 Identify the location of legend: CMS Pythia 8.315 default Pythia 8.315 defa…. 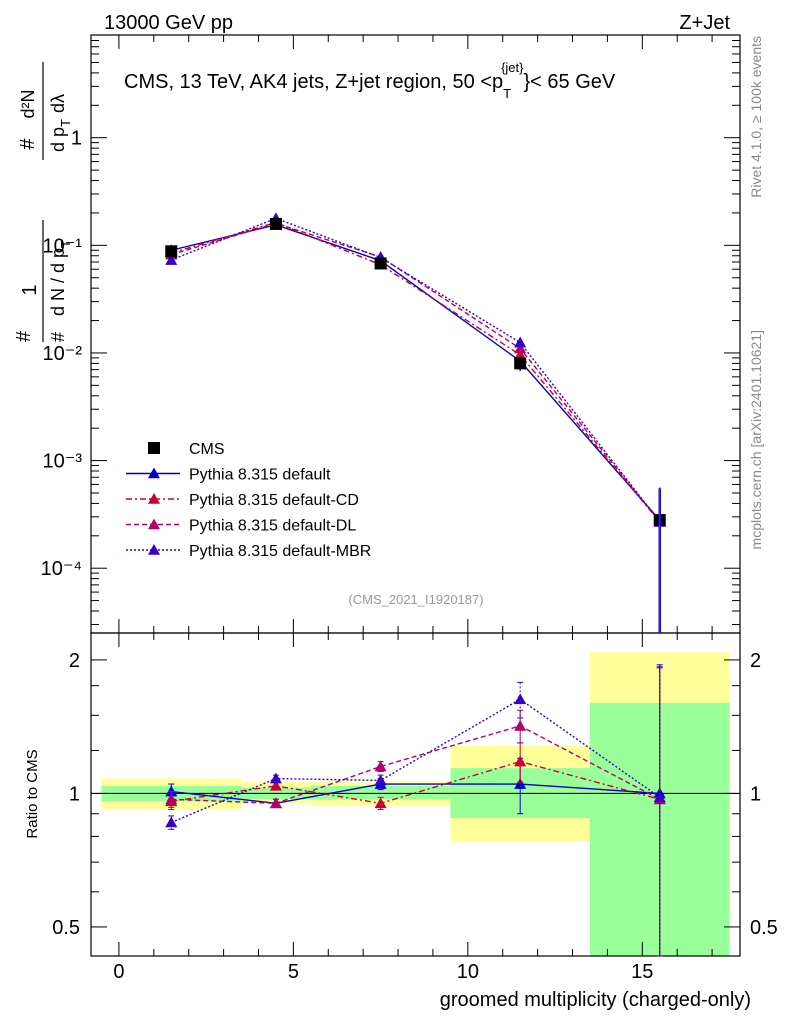
(248, 500).